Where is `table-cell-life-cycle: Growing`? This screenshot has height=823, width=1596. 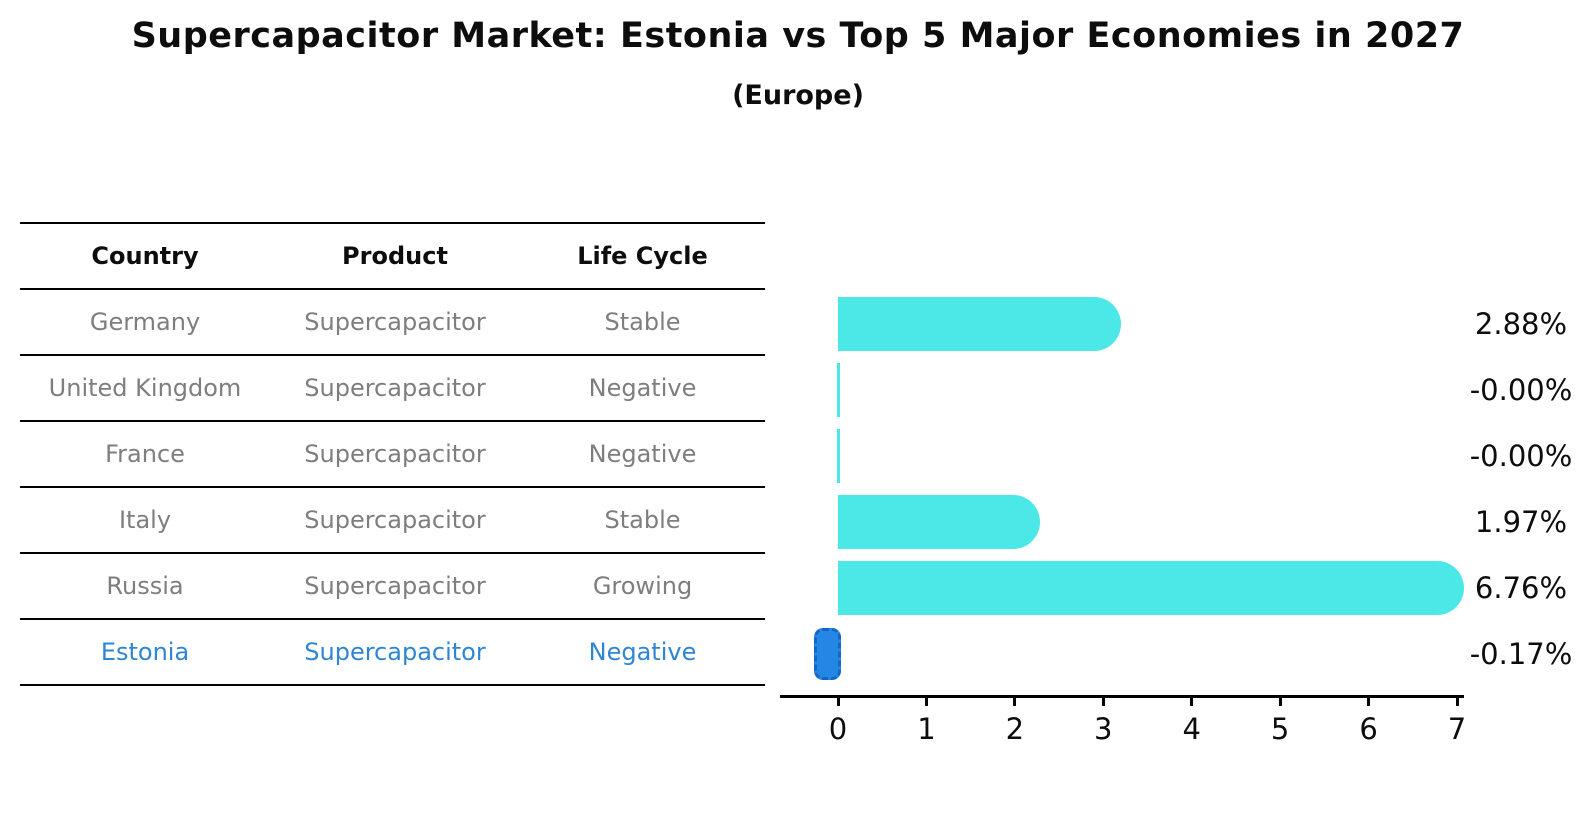
table-cell-life-cycle: Growing is located at coordinates (642, 586).